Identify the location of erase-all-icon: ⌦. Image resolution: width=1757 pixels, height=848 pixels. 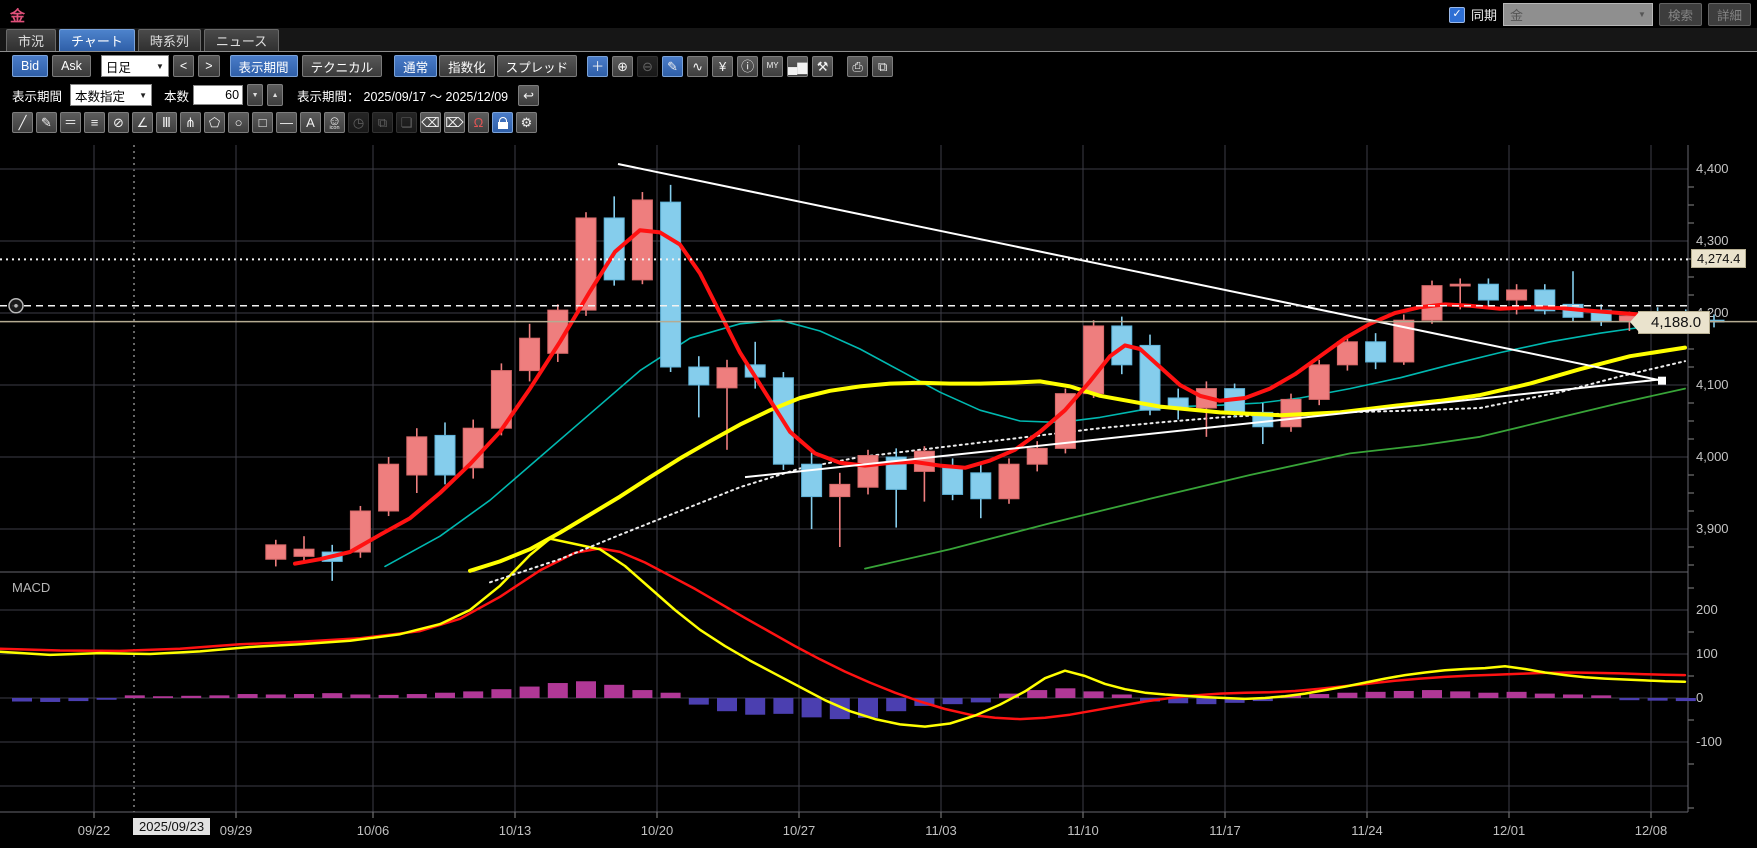
(454, 122).